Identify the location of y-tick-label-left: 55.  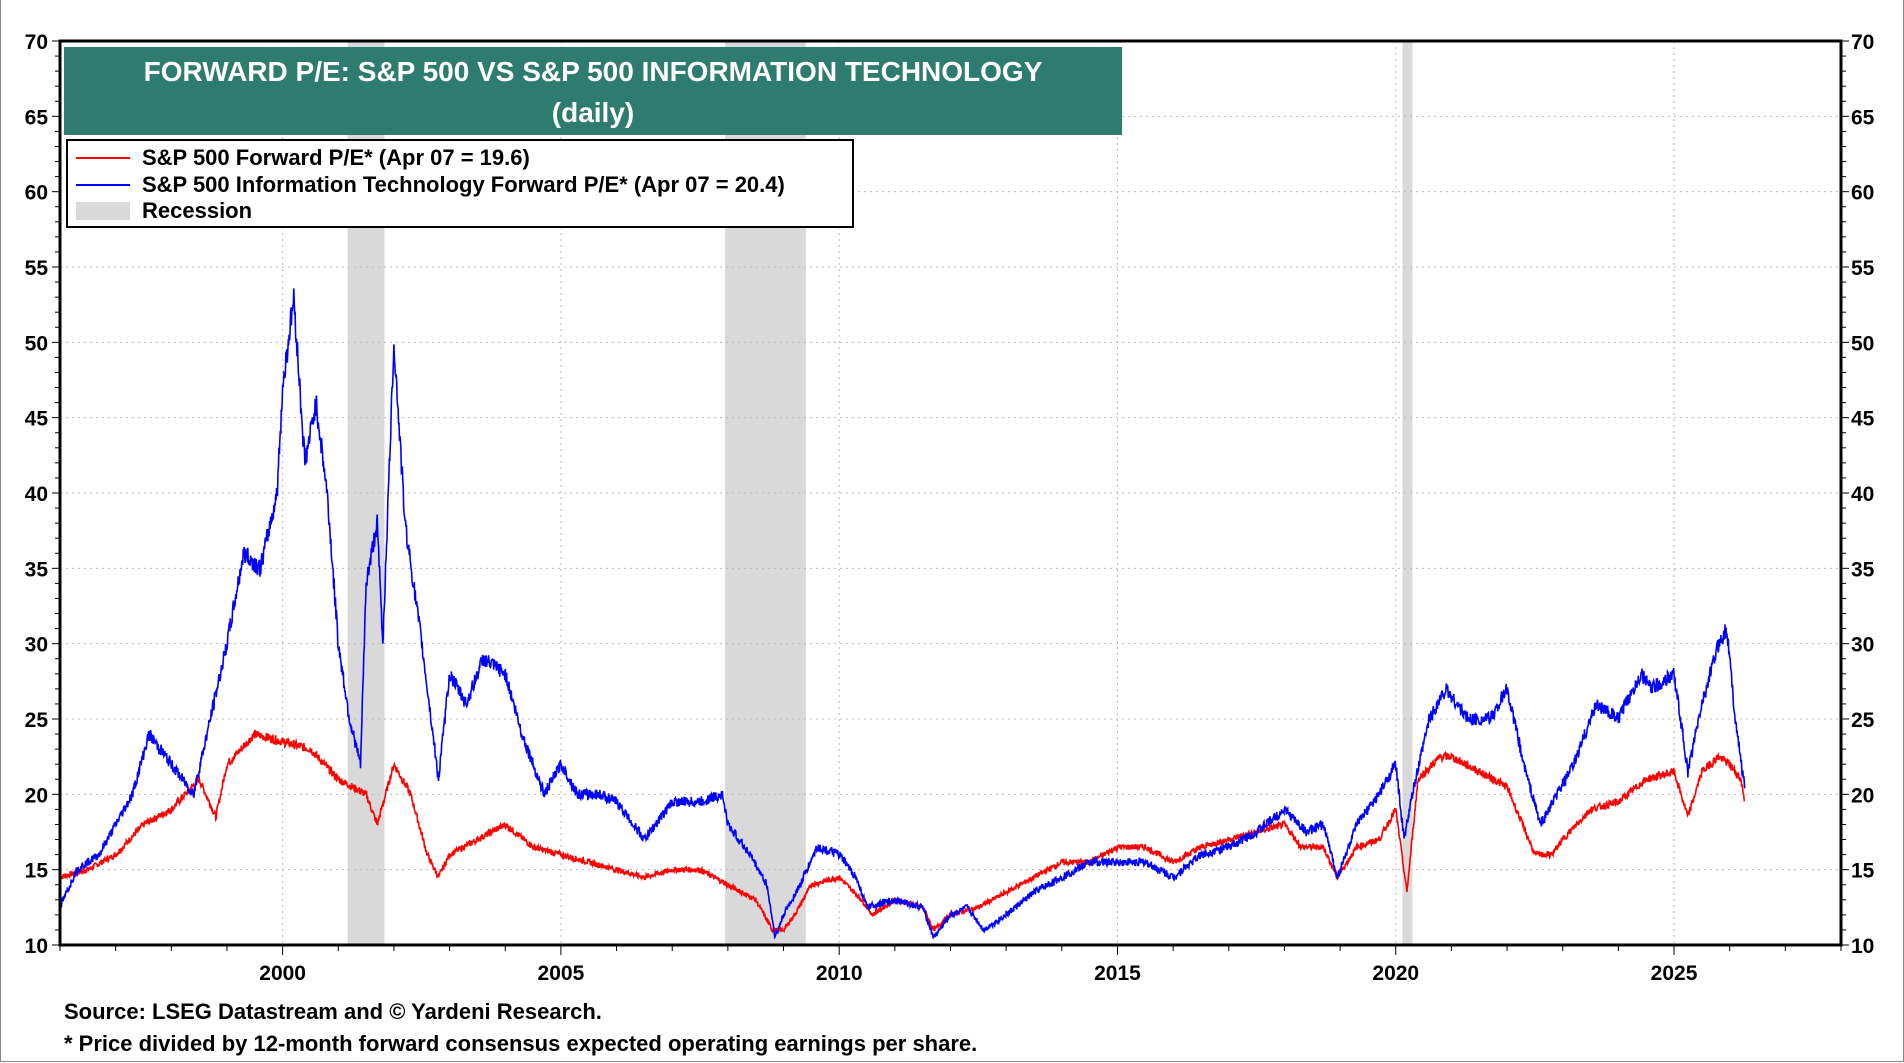
(37, 268).